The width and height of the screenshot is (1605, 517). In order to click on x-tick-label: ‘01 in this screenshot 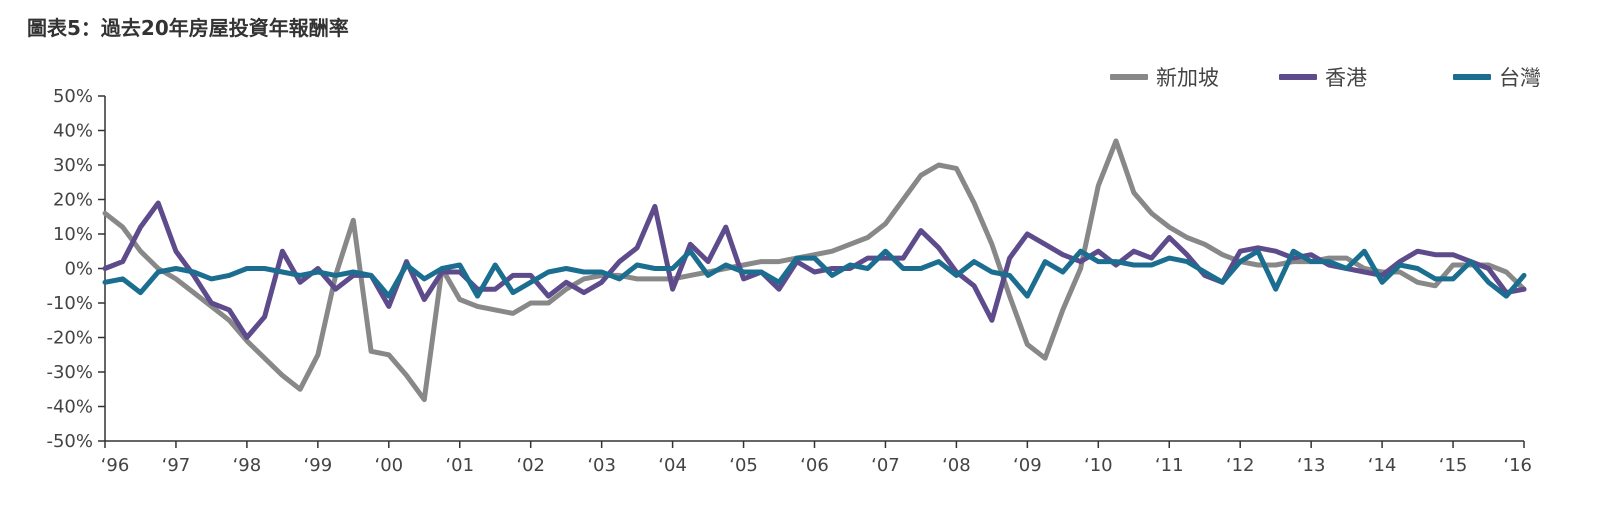, I will do `click(459, 465)`.